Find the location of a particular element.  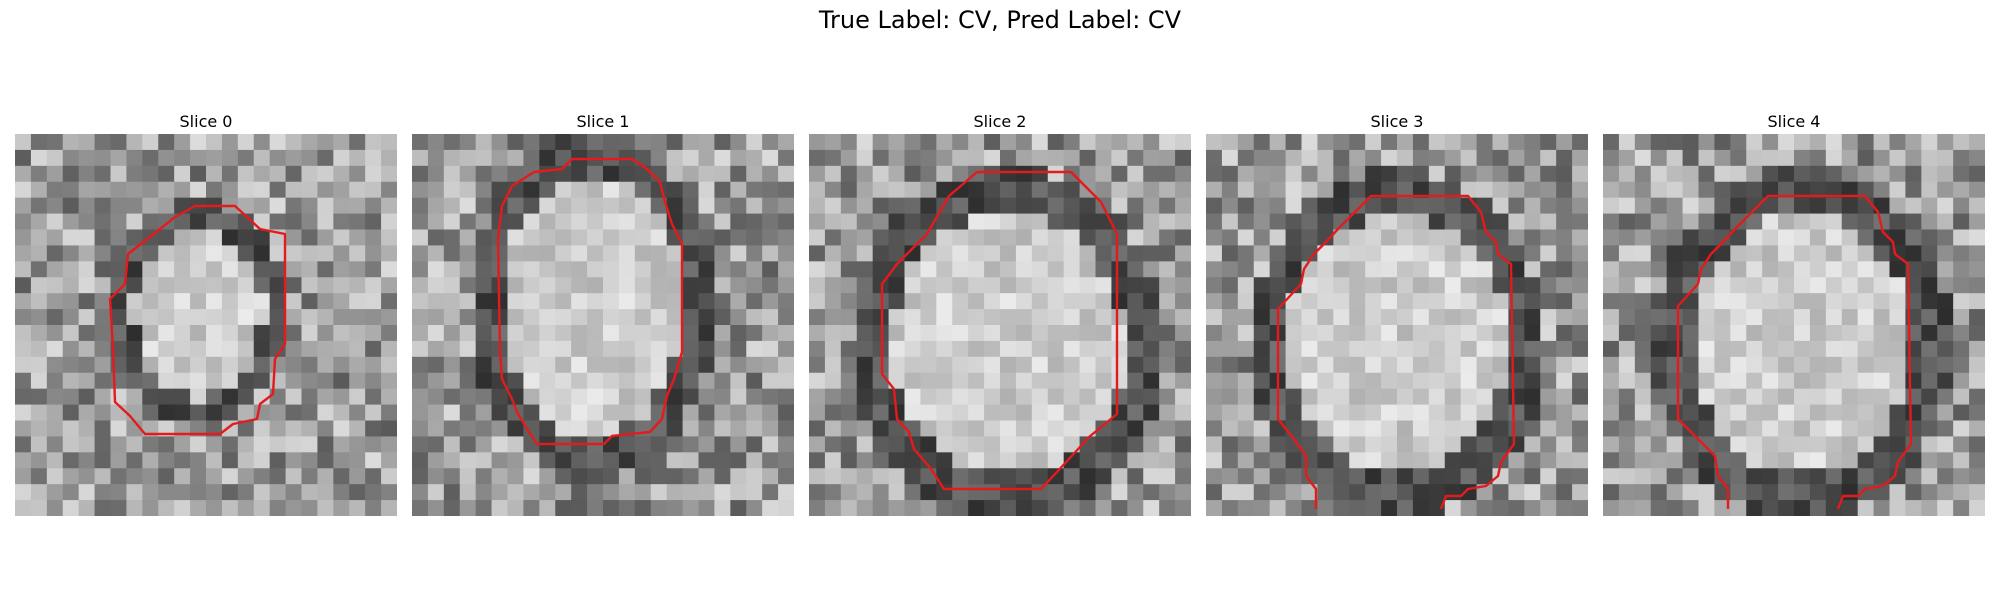

slice-title: Slice 3 is located at coordinates (1397, 121).